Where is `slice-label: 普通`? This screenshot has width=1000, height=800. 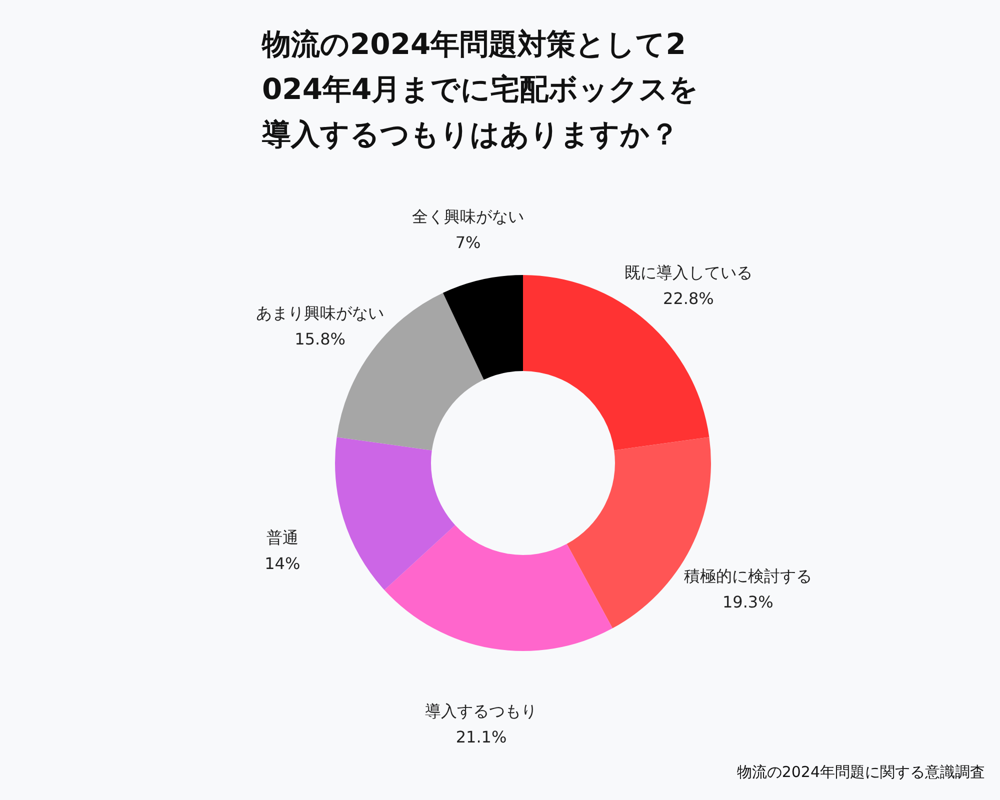
slice-label: 普通 is located at coordinates (282, 537).